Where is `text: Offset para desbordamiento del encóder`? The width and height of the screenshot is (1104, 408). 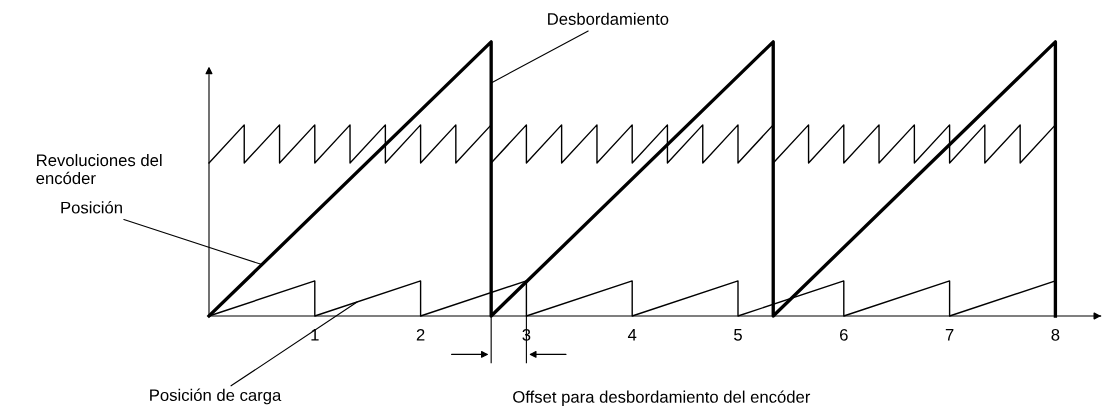 text: Offset para desbordamiento del encóder is located at coordinates (662, 398).